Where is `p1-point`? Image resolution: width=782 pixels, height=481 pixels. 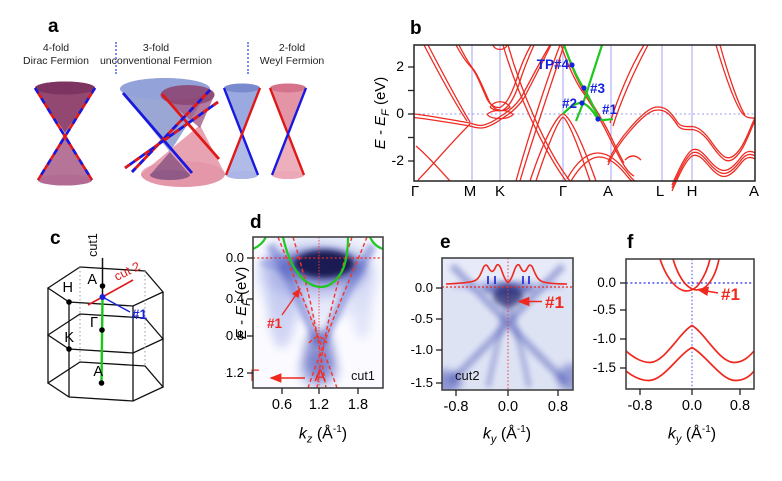 p1-point is located at coordinates (102, 297).